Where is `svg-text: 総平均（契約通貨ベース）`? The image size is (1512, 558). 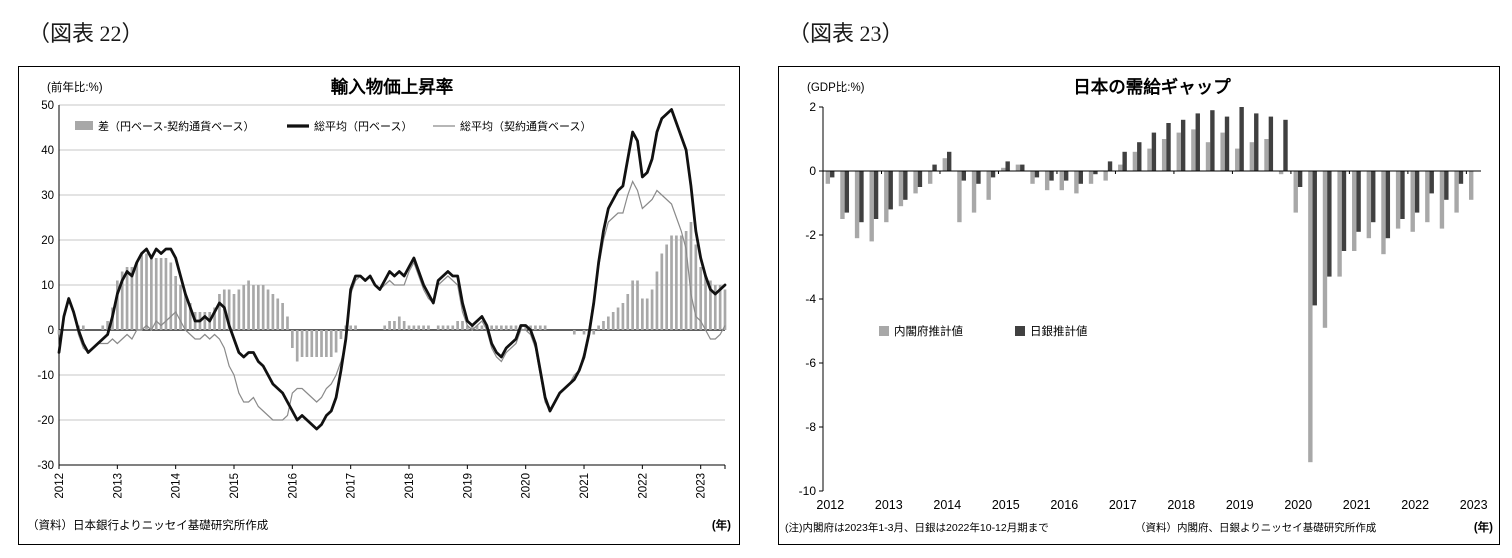 svg-text: 総平均（契約通貨ベース） is located at coordinates (525, 126).